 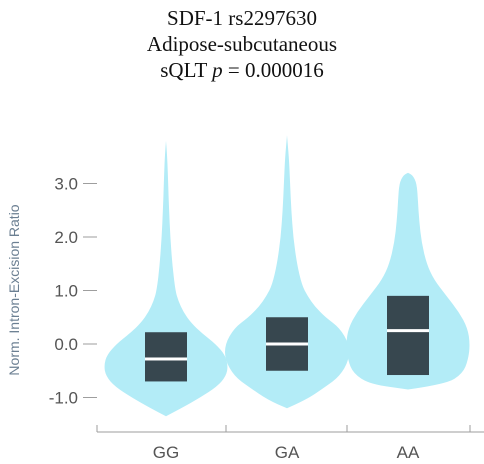 What do you see at coordinates (66, 291) in the screenshot?
I see `y-tick-label: 1.0` at bounding box center [66, 291].